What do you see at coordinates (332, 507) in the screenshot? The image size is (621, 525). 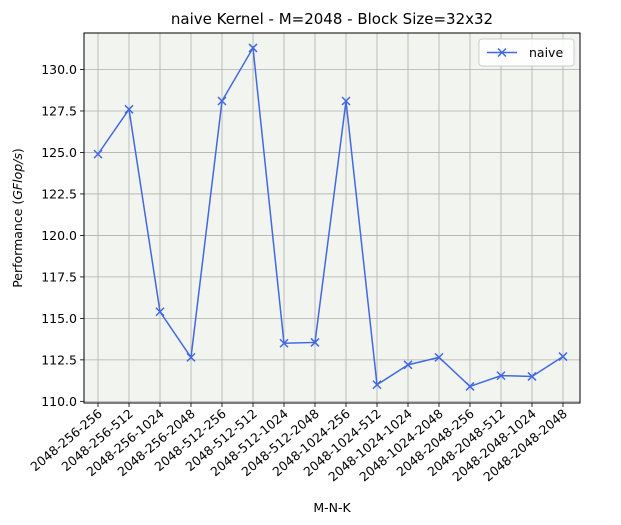 I see `x-axis-label: M-N-K` at bounding box center [332, 507].